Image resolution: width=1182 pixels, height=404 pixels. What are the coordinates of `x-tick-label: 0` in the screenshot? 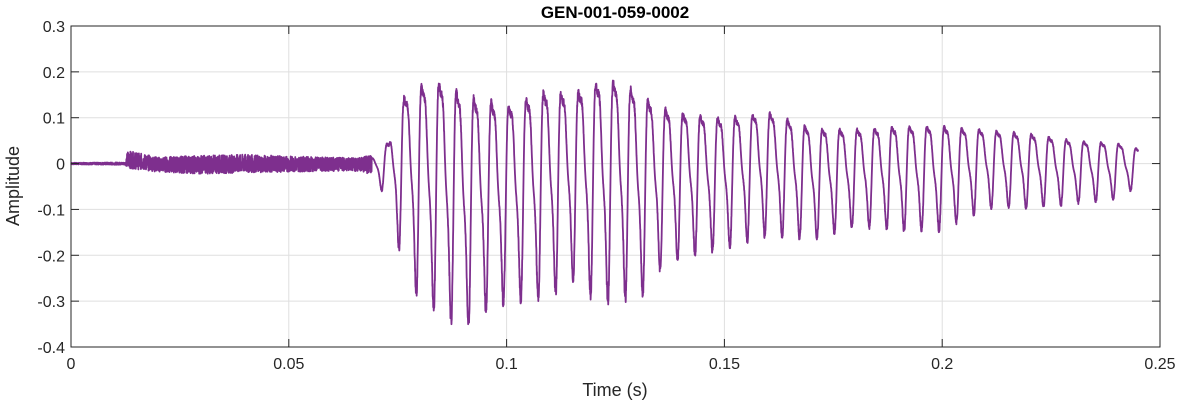 It's located at (71, 364).